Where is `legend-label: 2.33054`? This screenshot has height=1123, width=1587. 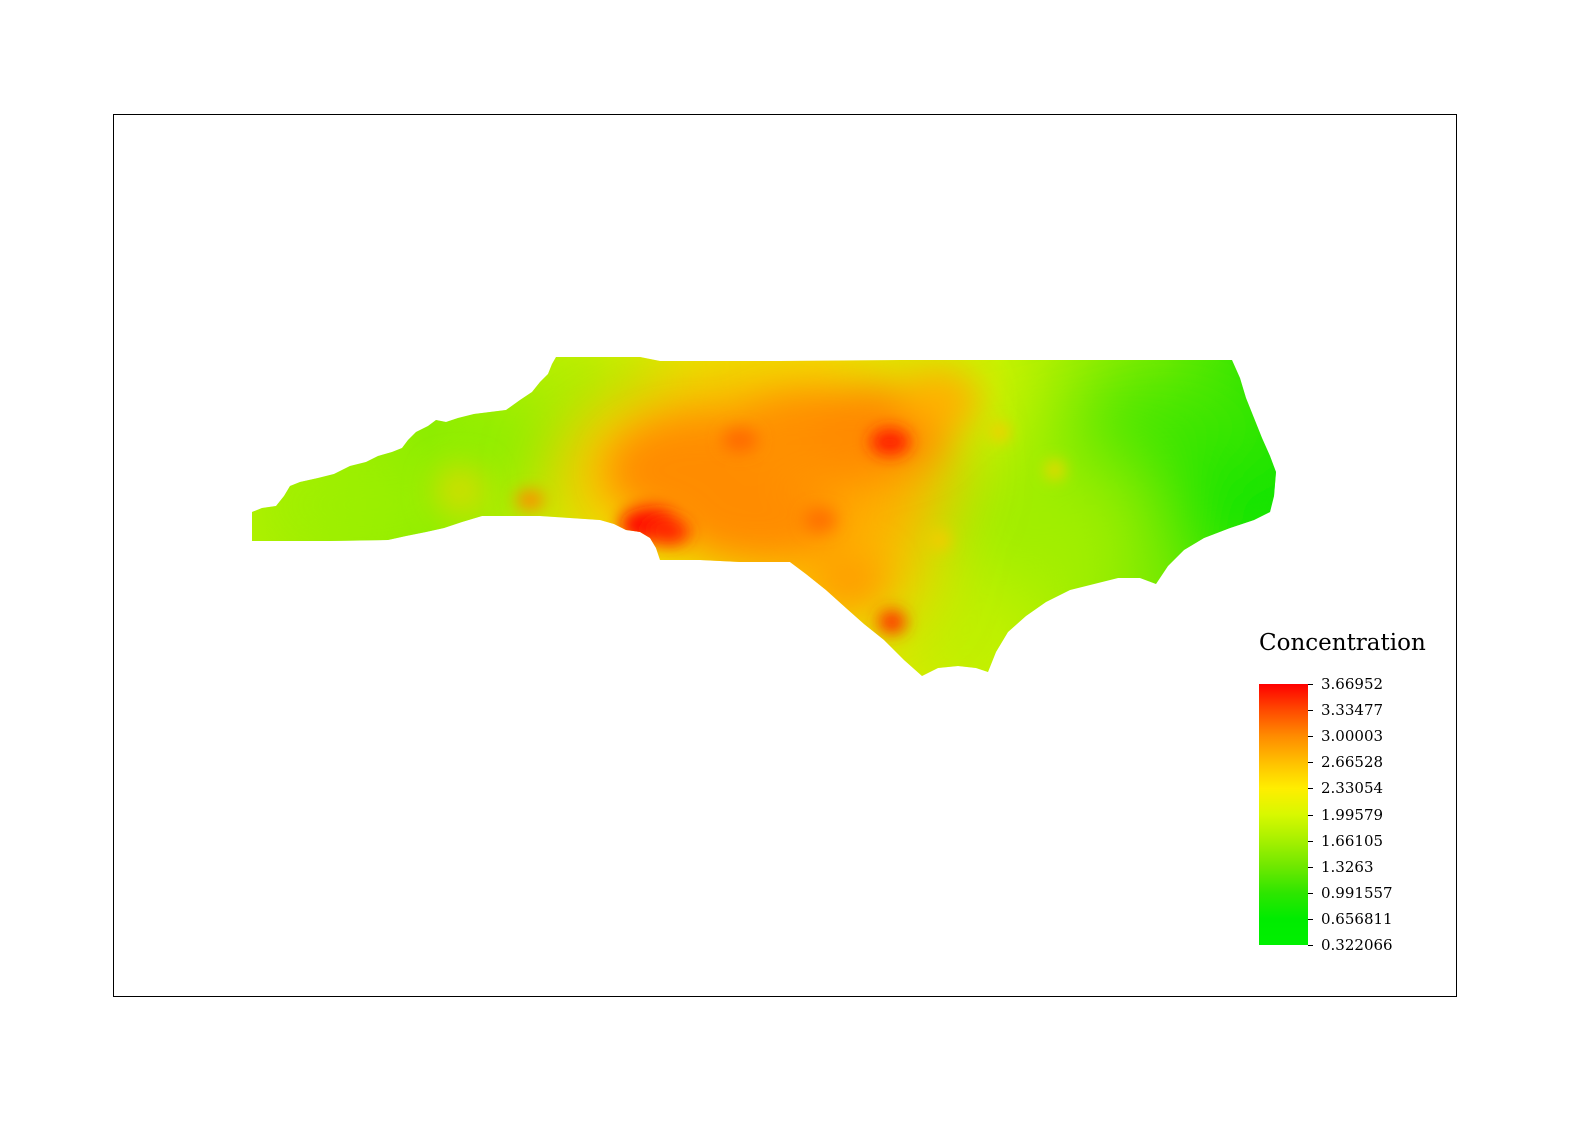
legend-label: 2.33054 is located at coordinates (1352, 788).